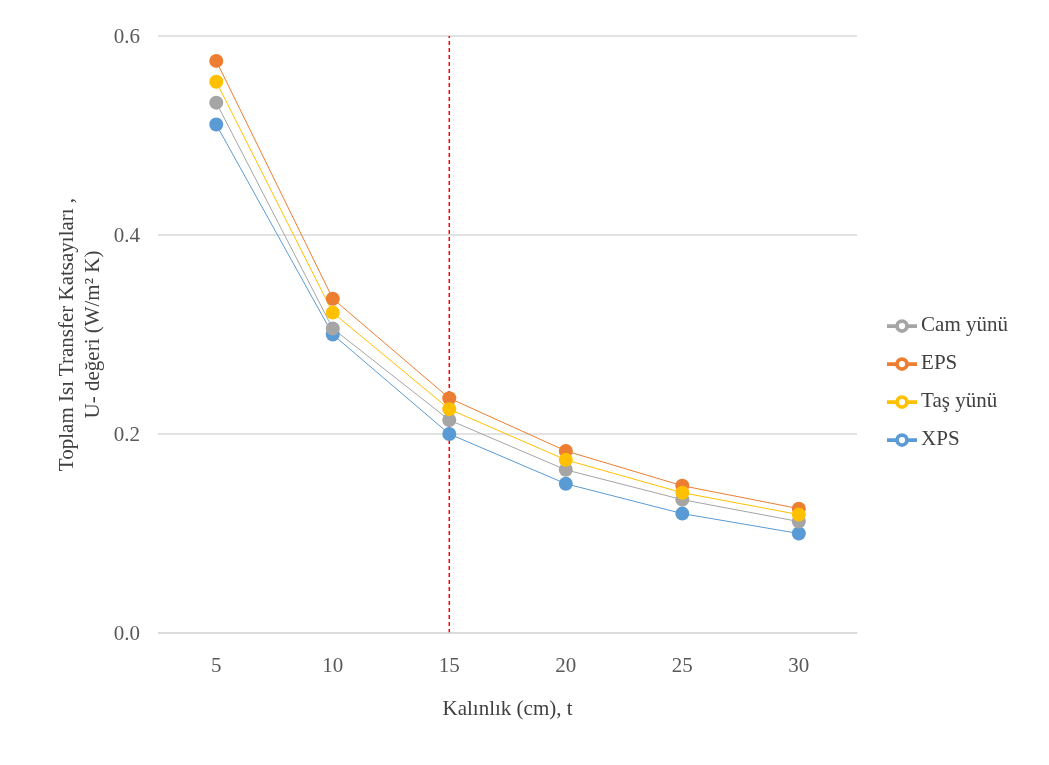  What do you see at coordinates (126, 633) in the screenshot?
I see `y-tick-label: 0.0` at bounding box center [126, 633].